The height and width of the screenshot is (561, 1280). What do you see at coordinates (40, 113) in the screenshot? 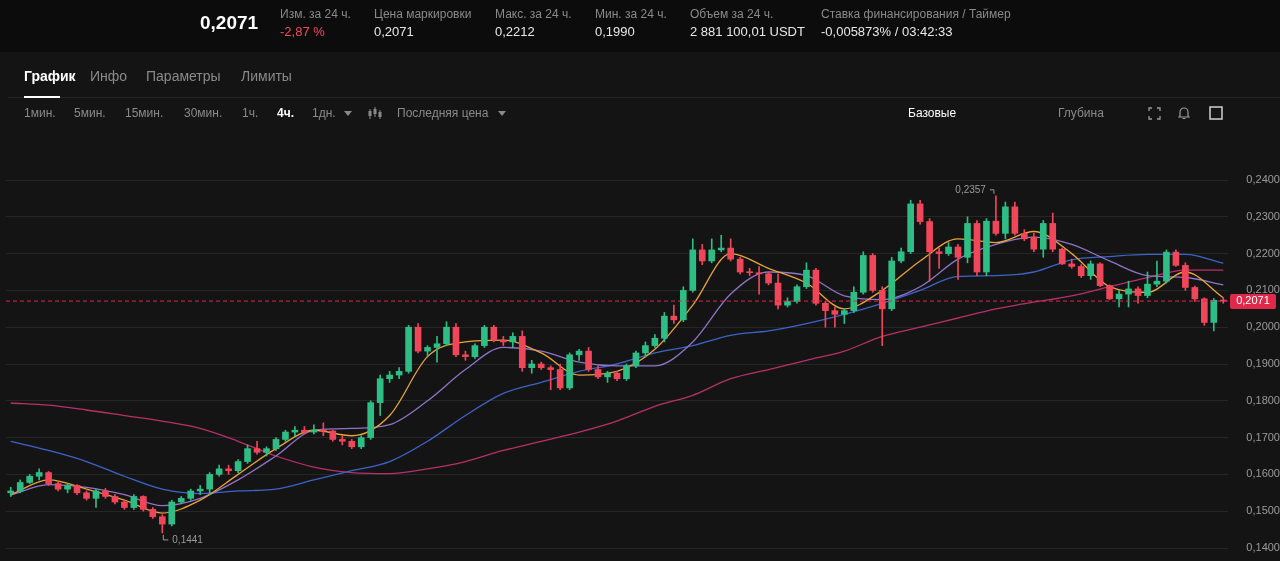
I see `text: 1мин.` at bounding box center [40, 113].